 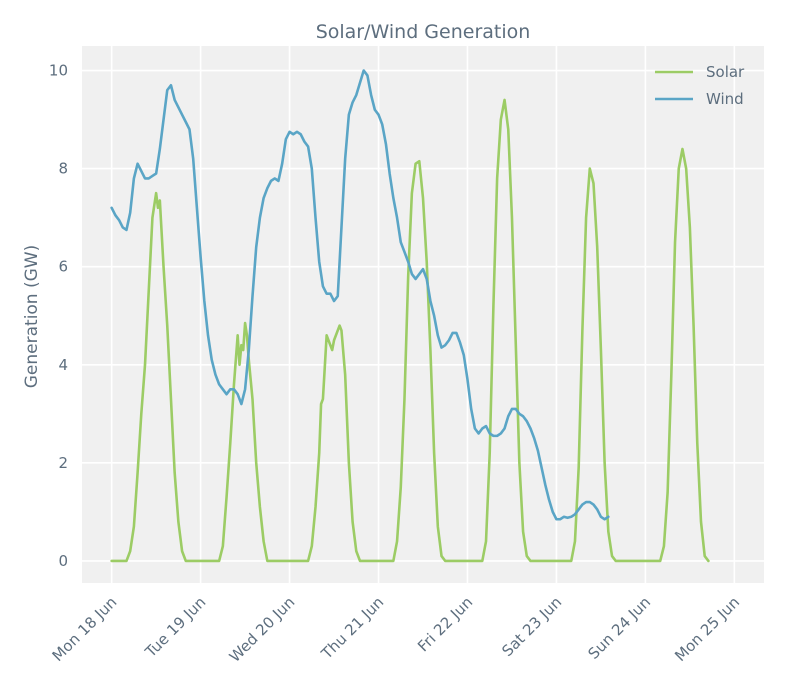 What do you see at coordinates (725, 72) in the screenshot?
I see `legend-label: Solar` at bounding box center [725, 72].